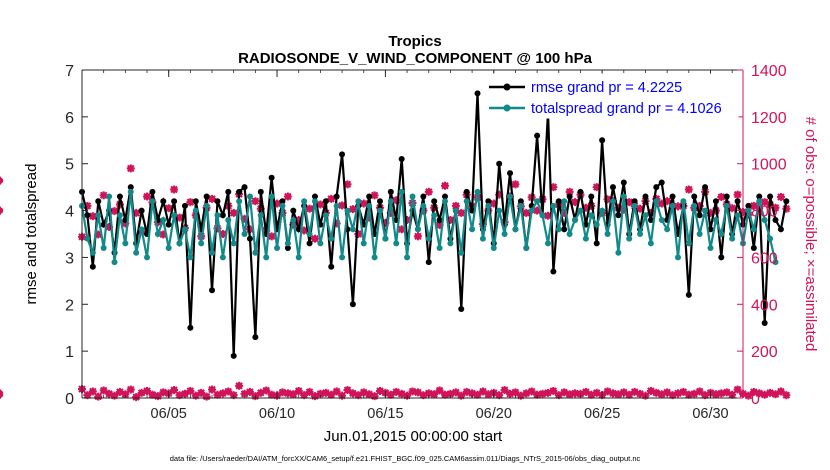 Image resolution: width=830 pixels, height=470 pixels. I want to click on x-tick-label: 06/25, so click(602, 414).